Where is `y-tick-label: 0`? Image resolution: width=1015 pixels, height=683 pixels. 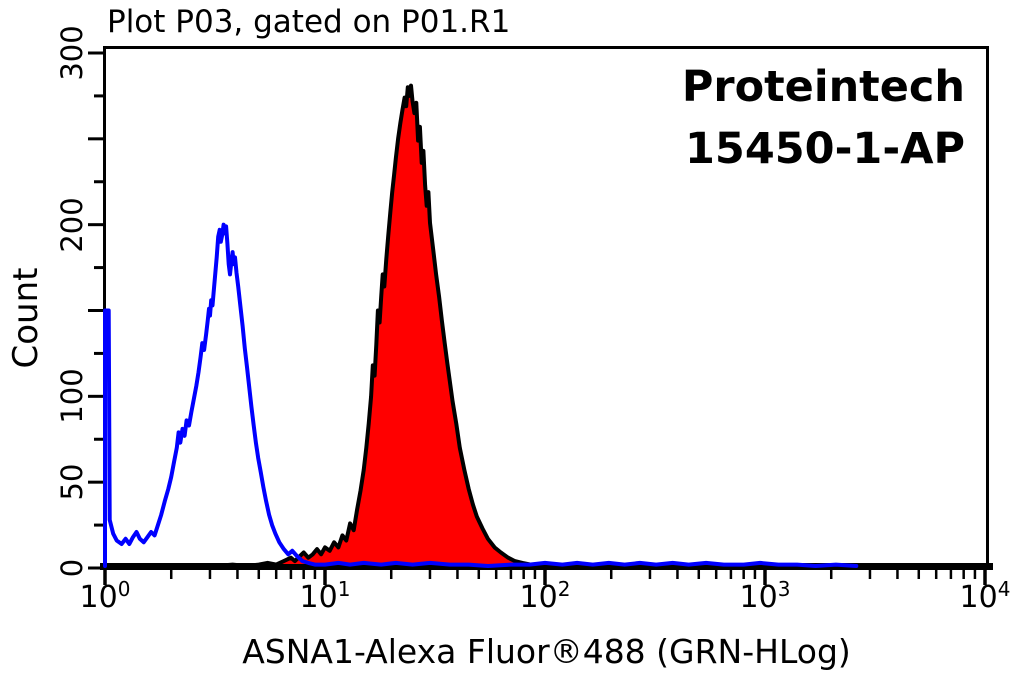
y-tick-label: 0 is located at coordinates (72, 568).